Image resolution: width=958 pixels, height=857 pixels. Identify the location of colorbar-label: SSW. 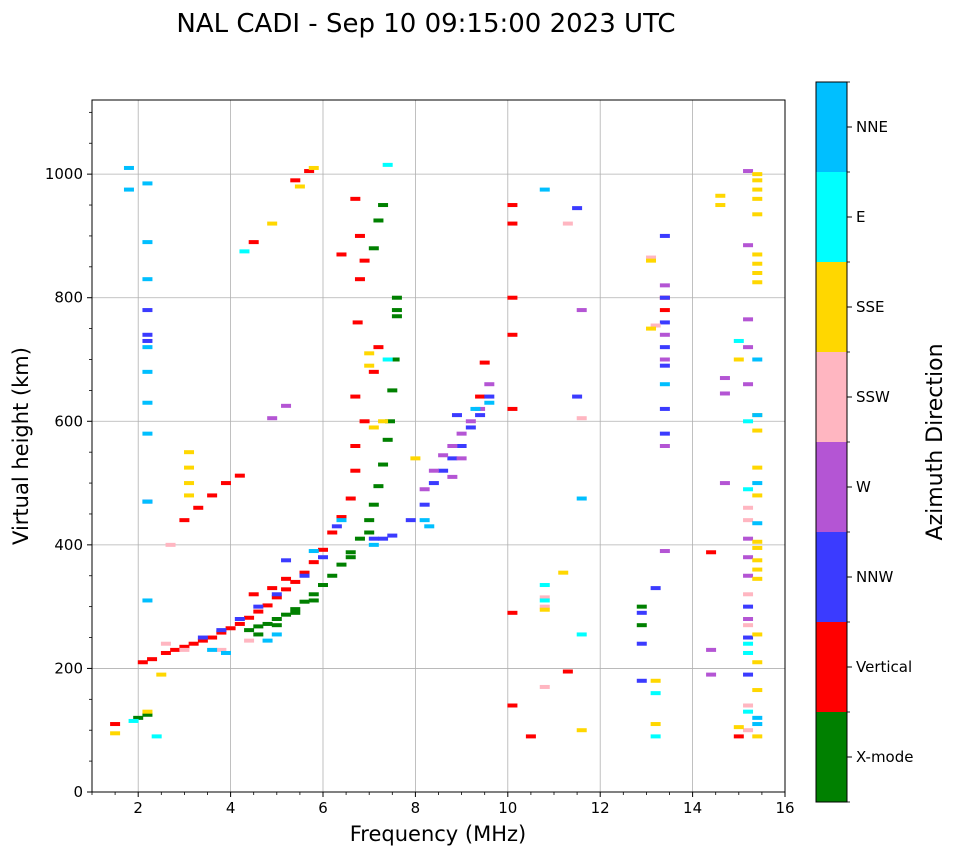
(873, 397).